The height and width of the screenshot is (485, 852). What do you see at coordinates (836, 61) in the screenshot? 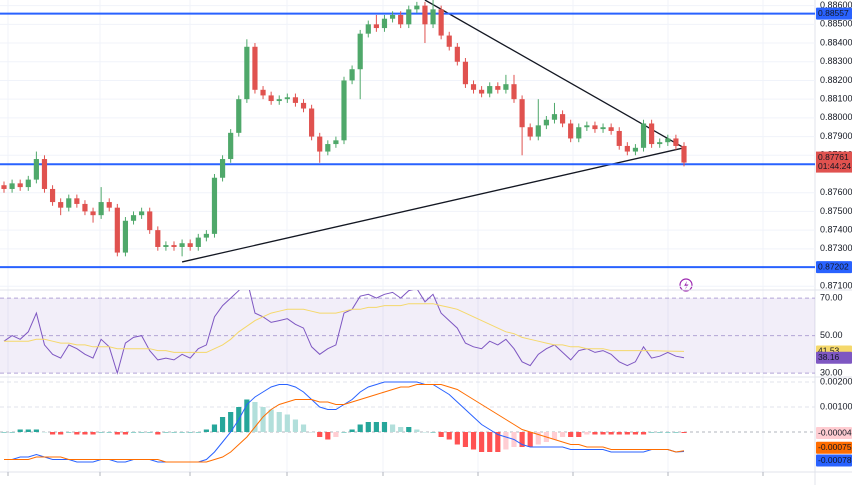
I see `y-tick-label: 0.88300` at bounding box center [836, 61].